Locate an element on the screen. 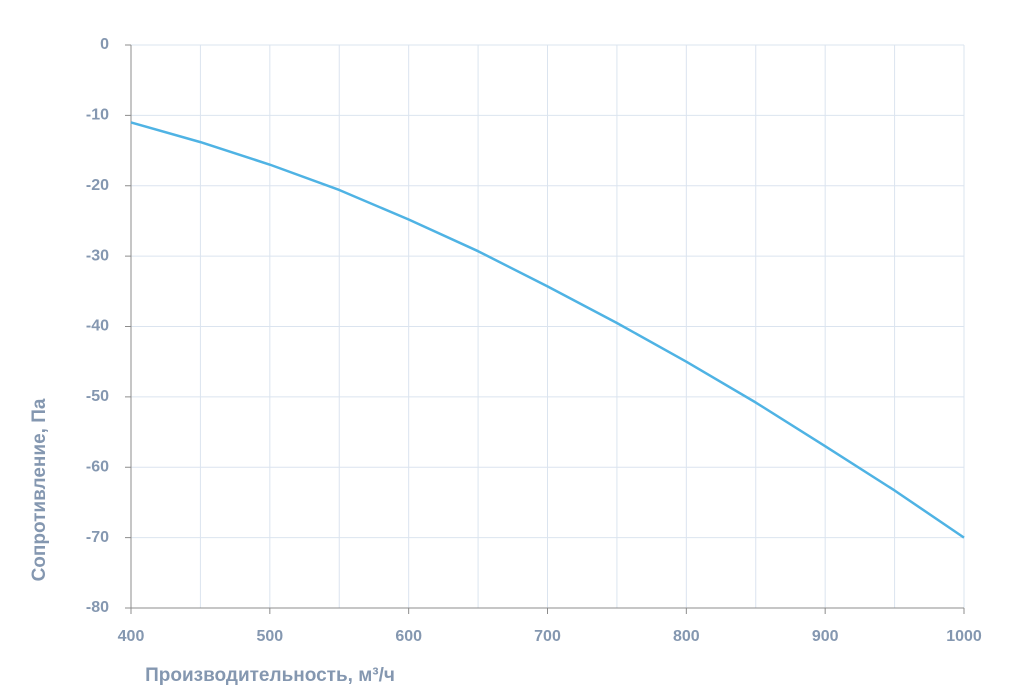 The height and width of the screenshot is (697, 1024). y-tick-label: -60 is located at coordinates (97, 466).